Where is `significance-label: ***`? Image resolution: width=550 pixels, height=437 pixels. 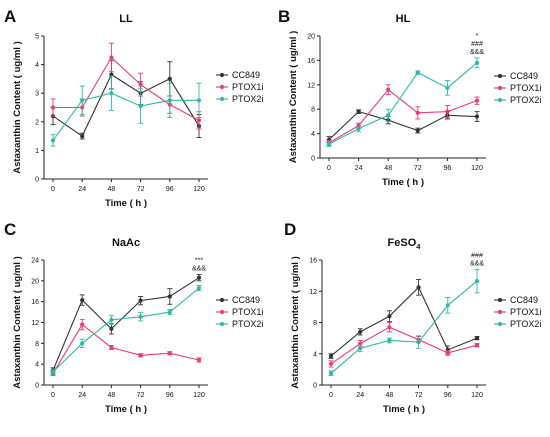
significance-label: *** is located at coordinates (199, 261).